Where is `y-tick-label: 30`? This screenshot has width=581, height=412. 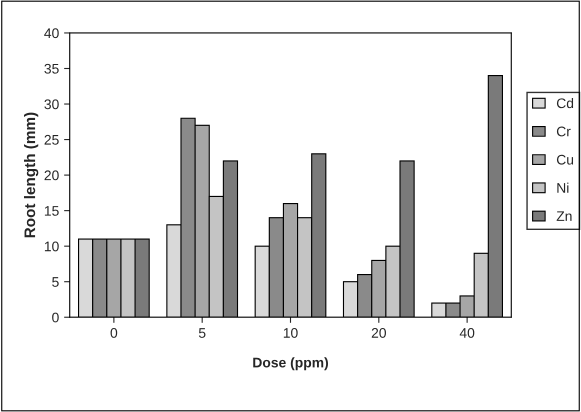
y-tick-label: 30 is located at coordinates (51, 104).